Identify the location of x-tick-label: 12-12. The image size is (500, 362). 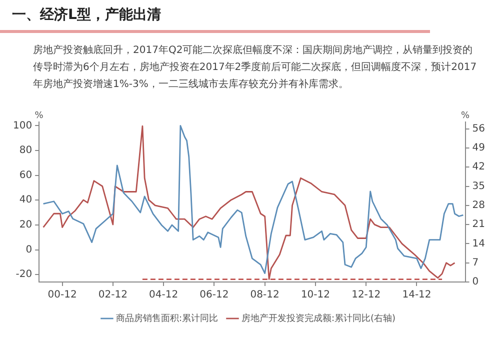
(366, 295).